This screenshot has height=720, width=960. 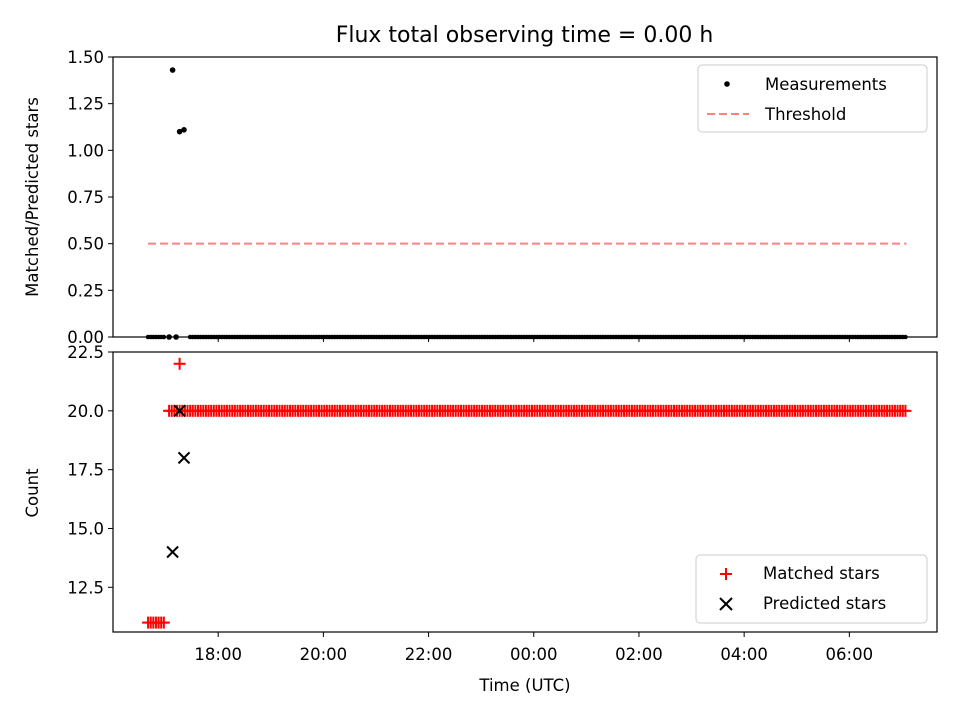 What do you see at coordinates (726, 574) in the screenshot?
I see `matched-legend-marker` at bounding box center [726, 574].